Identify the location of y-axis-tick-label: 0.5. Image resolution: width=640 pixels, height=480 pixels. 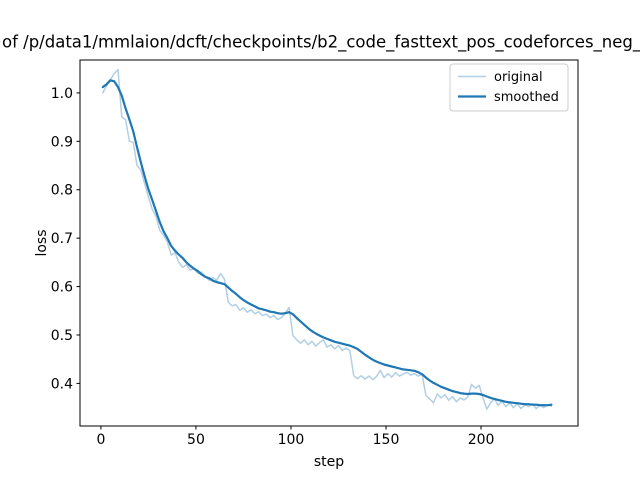
(62, 336).